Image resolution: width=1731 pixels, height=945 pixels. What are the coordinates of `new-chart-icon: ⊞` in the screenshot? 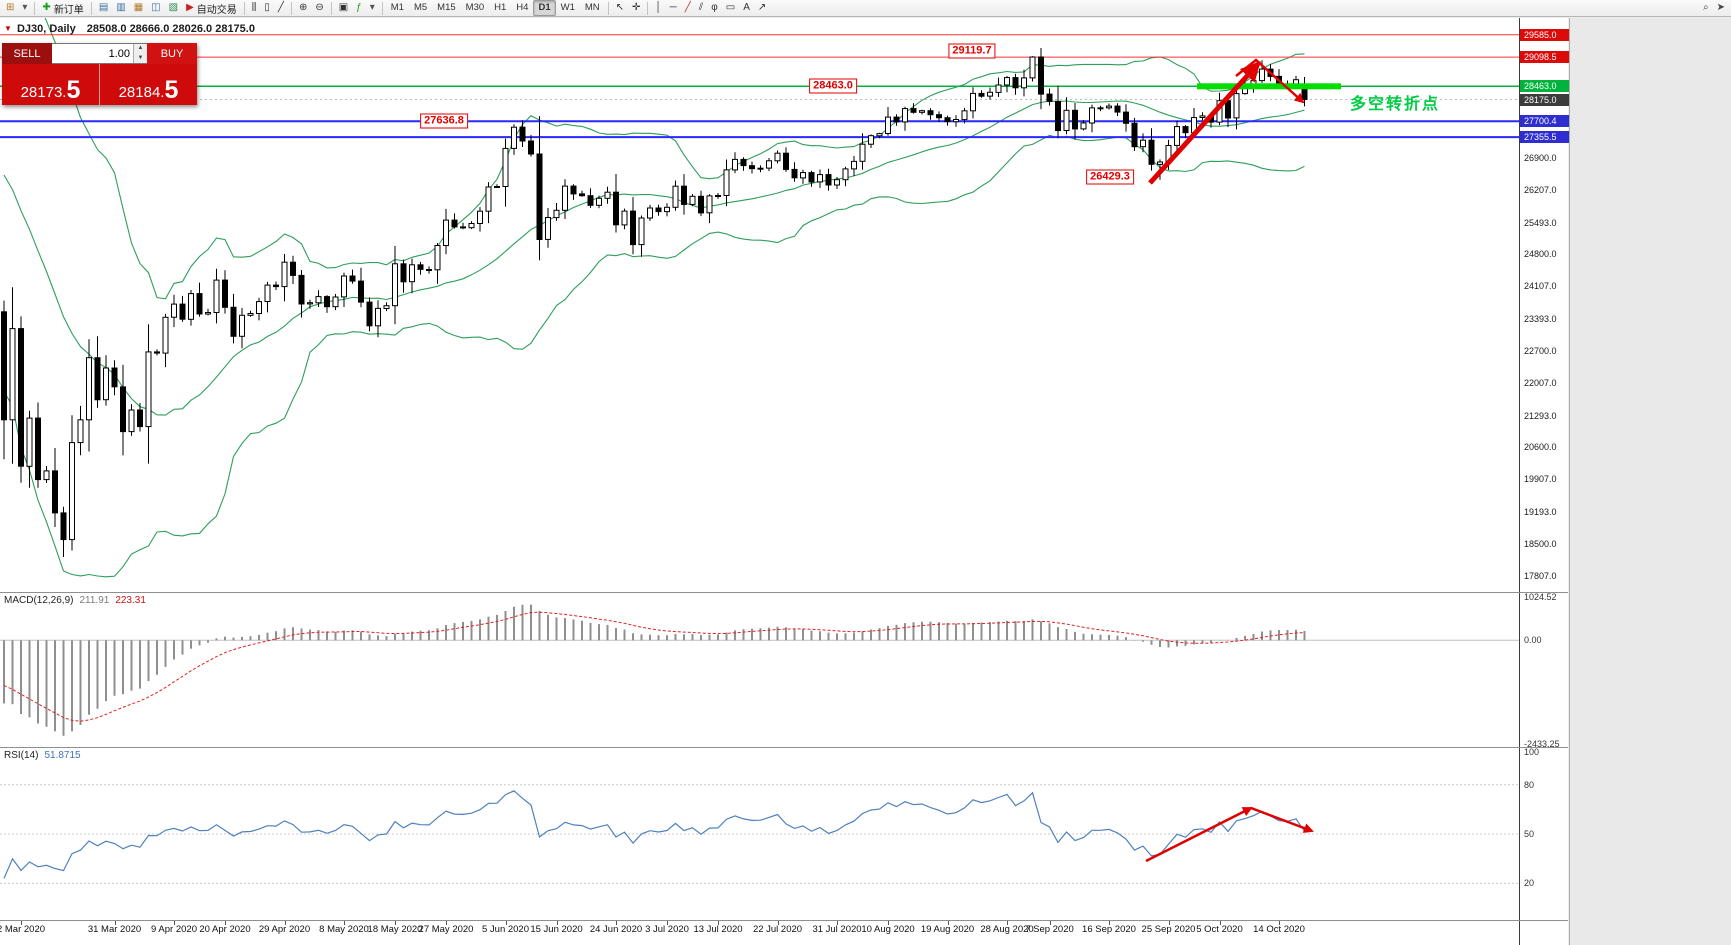 It's located at (10, 8).